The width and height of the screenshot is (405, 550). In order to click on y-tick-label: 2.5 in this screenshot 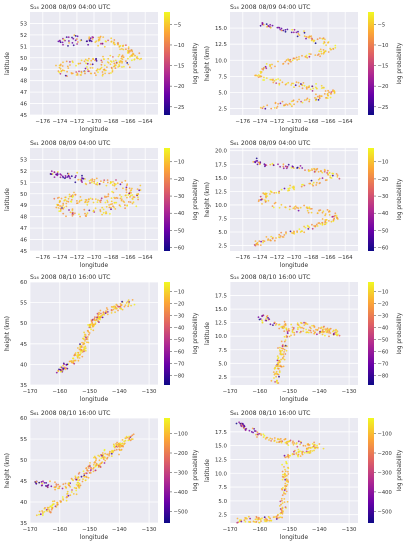, I will do `click(222, 247)`.